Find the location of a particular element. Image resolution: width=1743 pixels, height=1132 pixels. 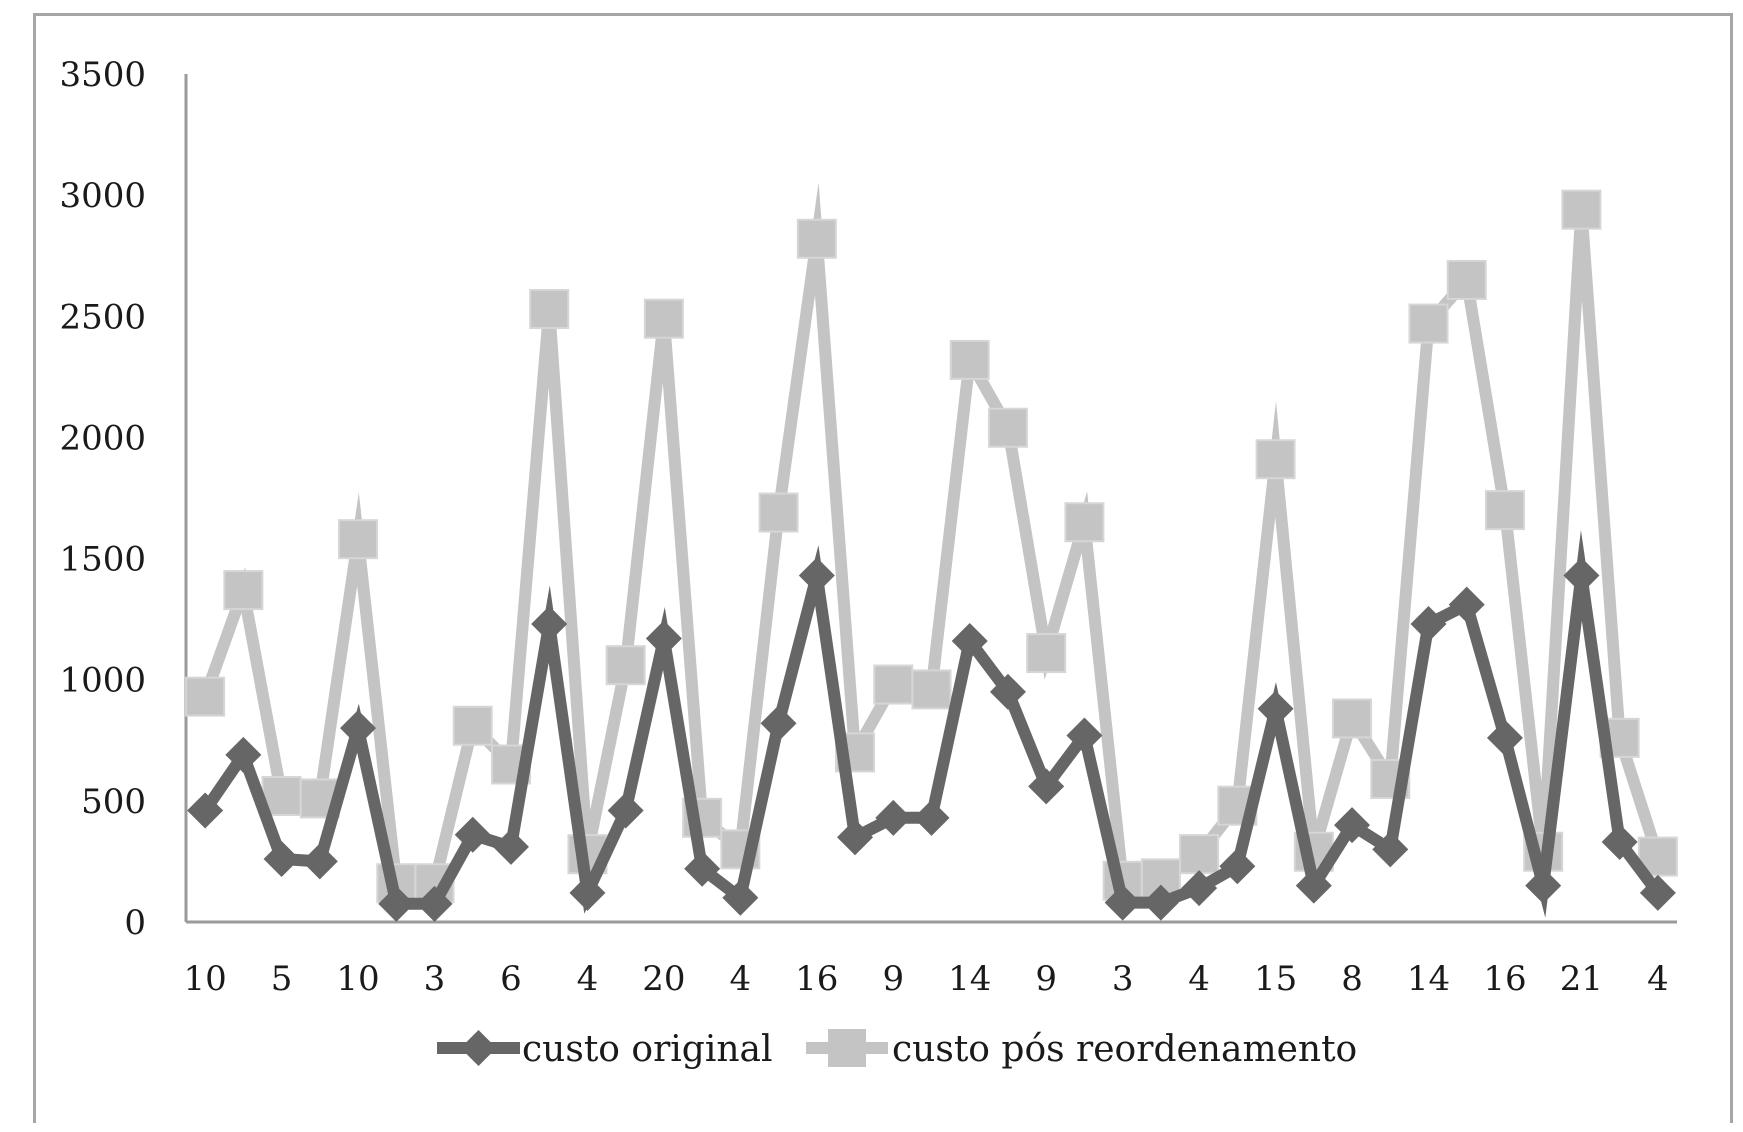

x-tick-label: 5 is located at coordinates (282, 979).